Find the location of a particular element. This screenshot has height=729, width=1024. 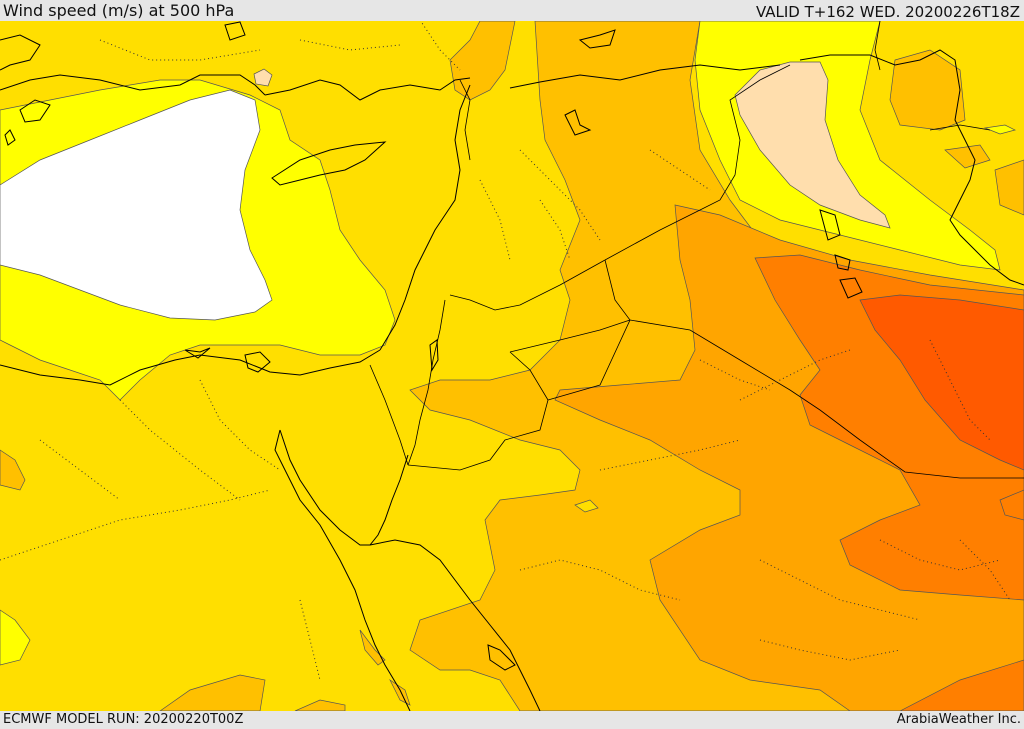

credit-label: ArabiaWeather Inc. is located at coordinates (958, 719).